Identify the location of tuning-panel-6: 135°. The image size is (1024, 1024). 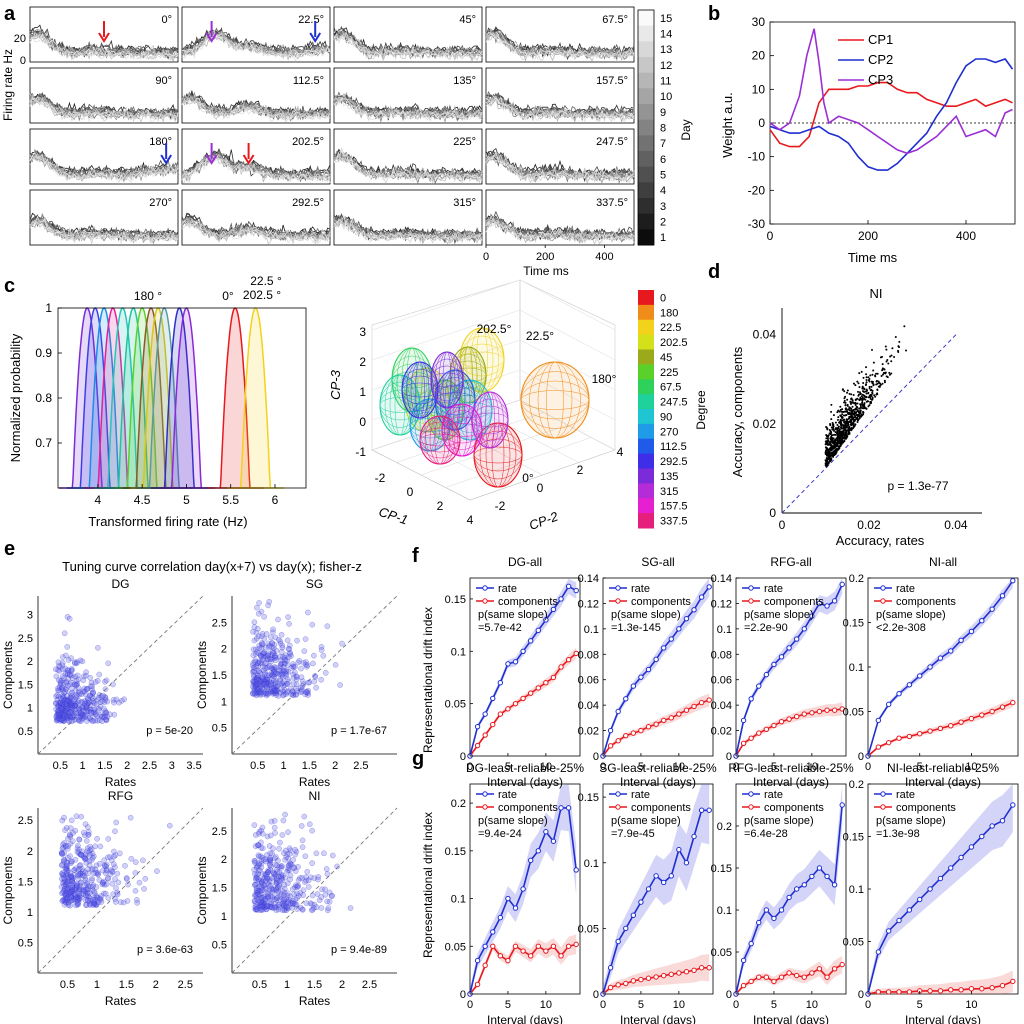
(408, 95).